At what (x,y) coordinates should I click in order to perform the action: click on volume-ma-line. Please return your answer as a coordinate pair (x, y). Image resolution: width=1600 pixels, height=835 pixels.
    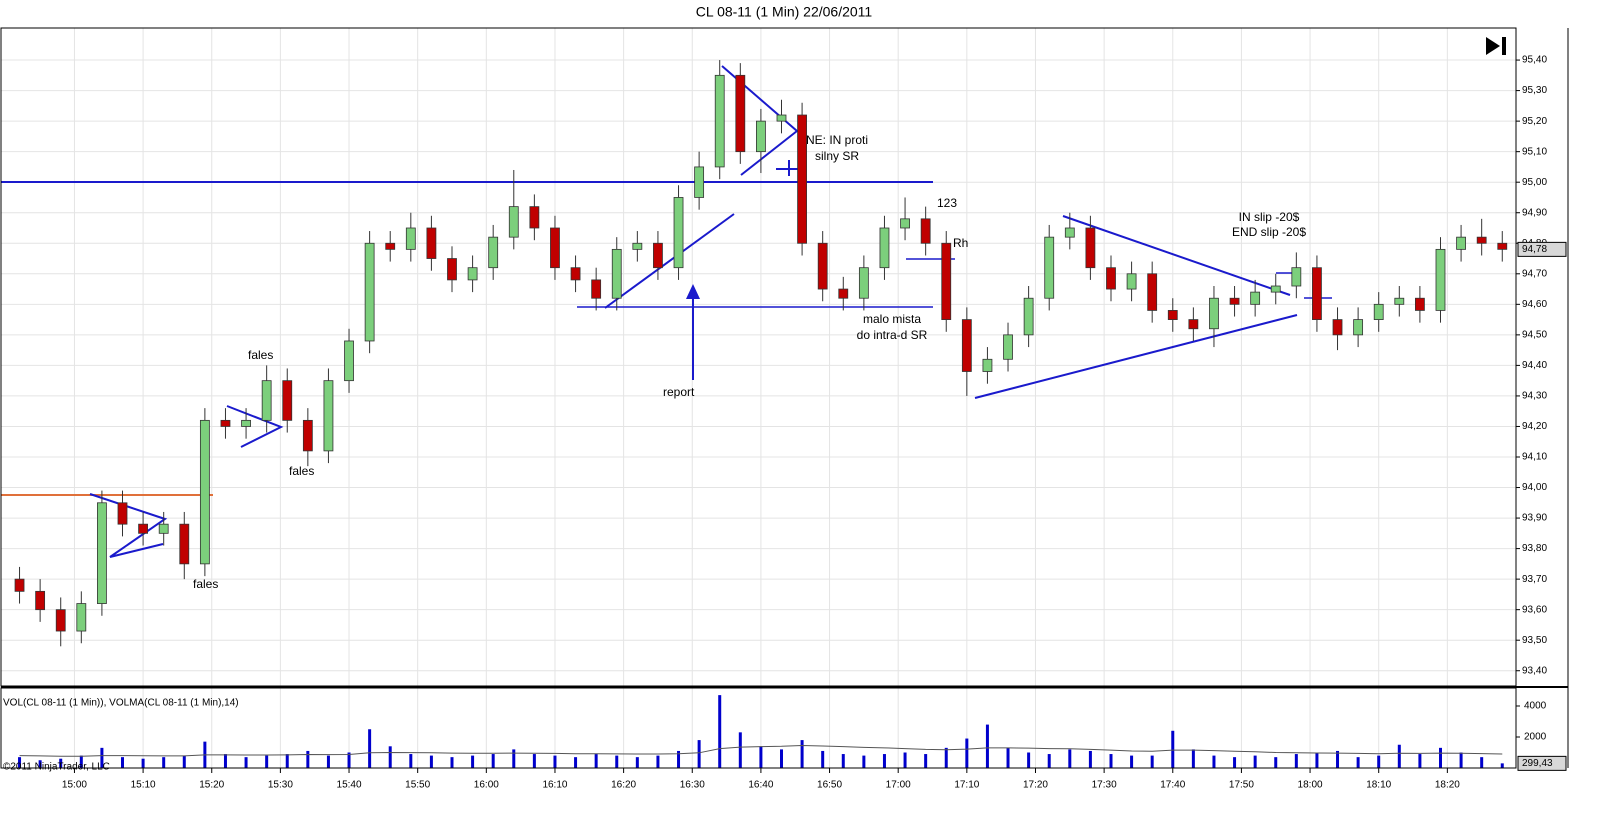
    Looking at the image, I should click on (761, 751).